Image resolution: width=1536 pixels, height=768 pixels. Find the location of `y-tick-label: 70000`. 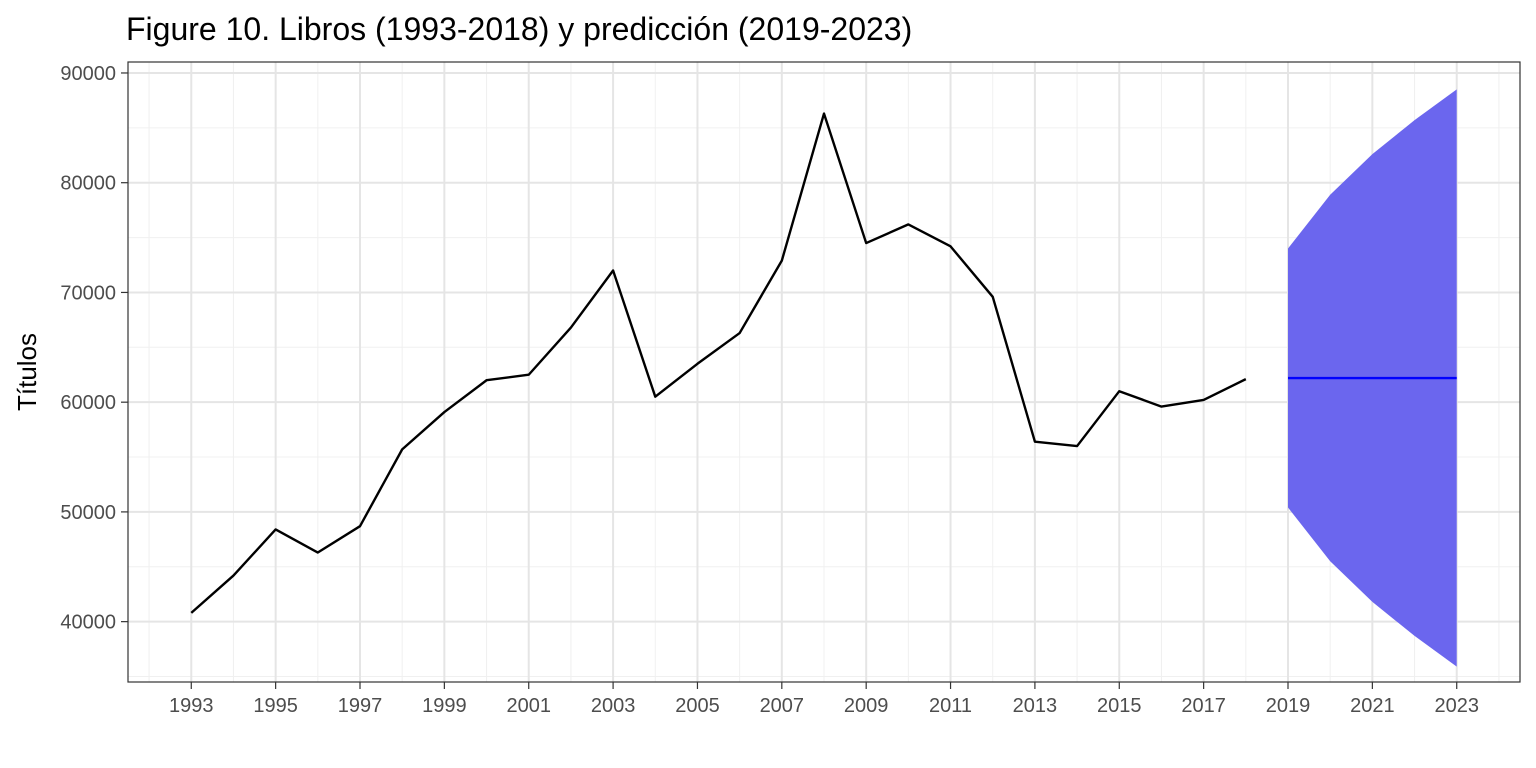

y-tick-label: 70000 is located at coordinates (88, 293).